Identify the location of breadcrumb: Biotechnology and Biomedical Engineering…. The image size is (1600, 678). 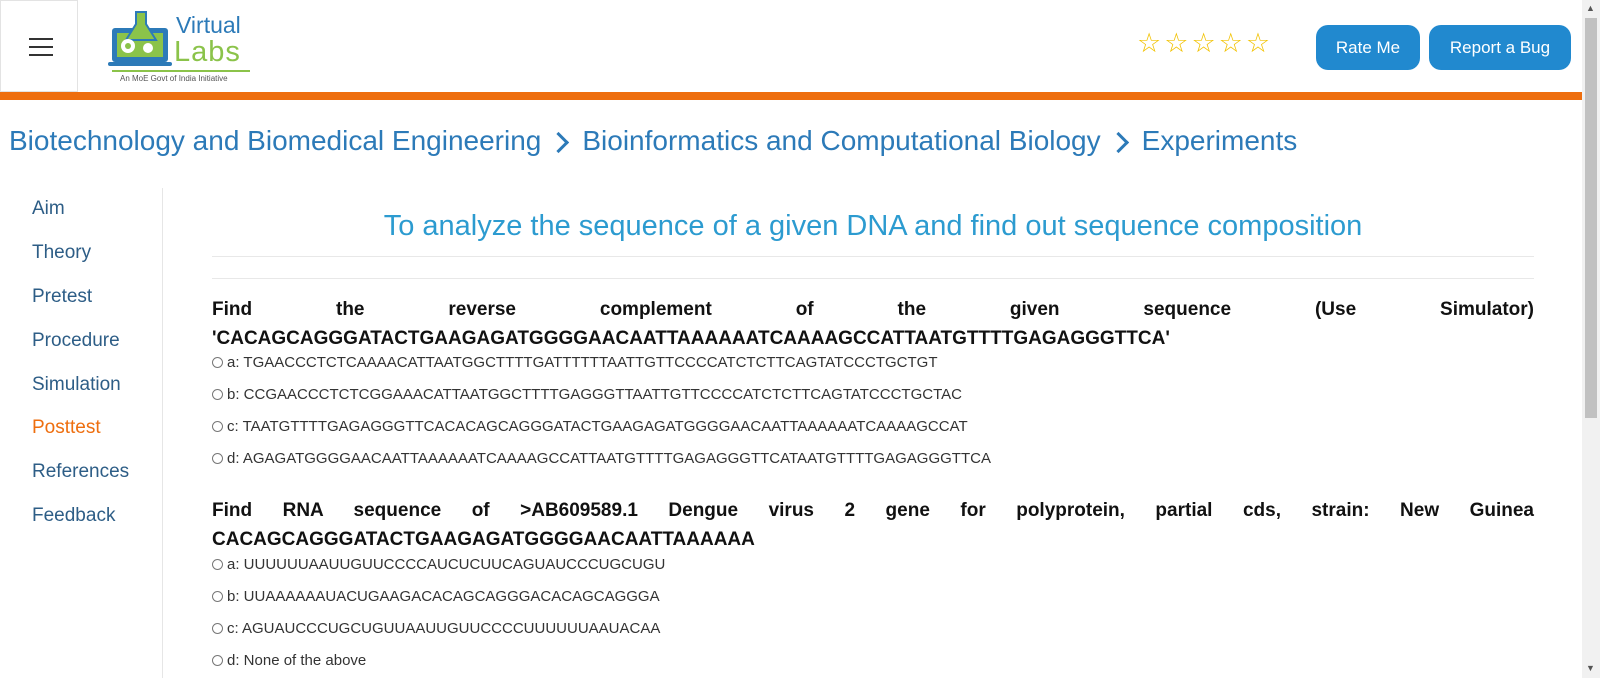
(653, 141).